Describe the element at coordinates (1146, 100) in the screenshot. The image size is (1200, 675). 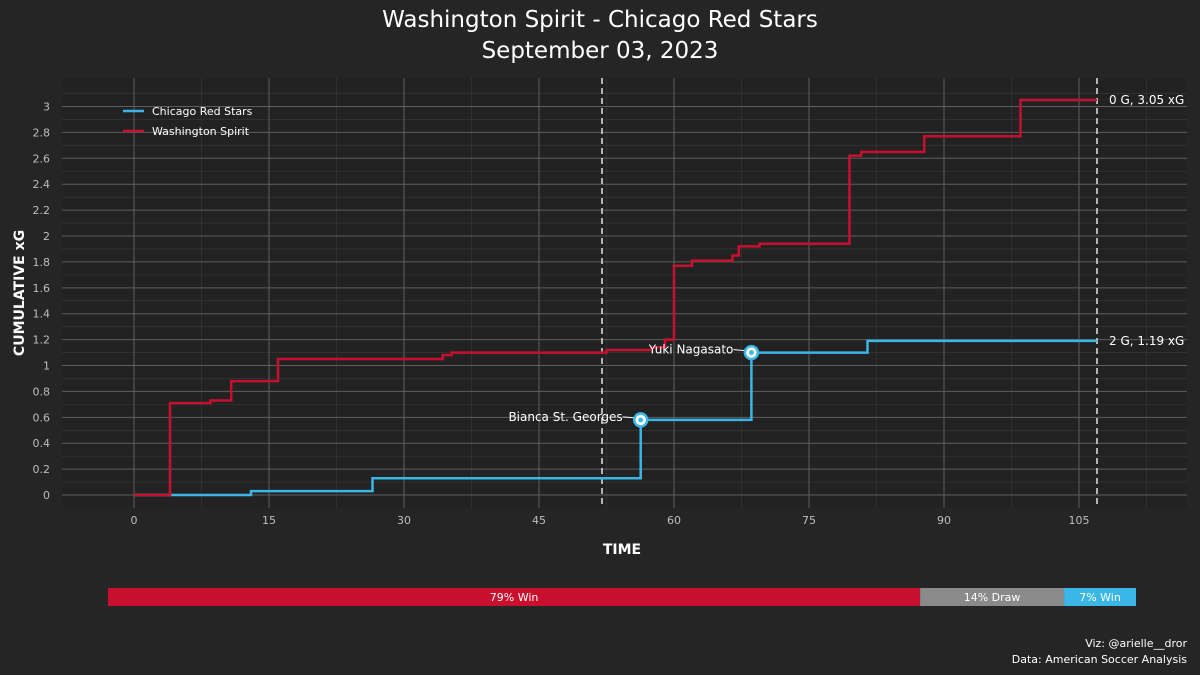
I see `series-end-label: 0 G, 3.05 xG` at that location.